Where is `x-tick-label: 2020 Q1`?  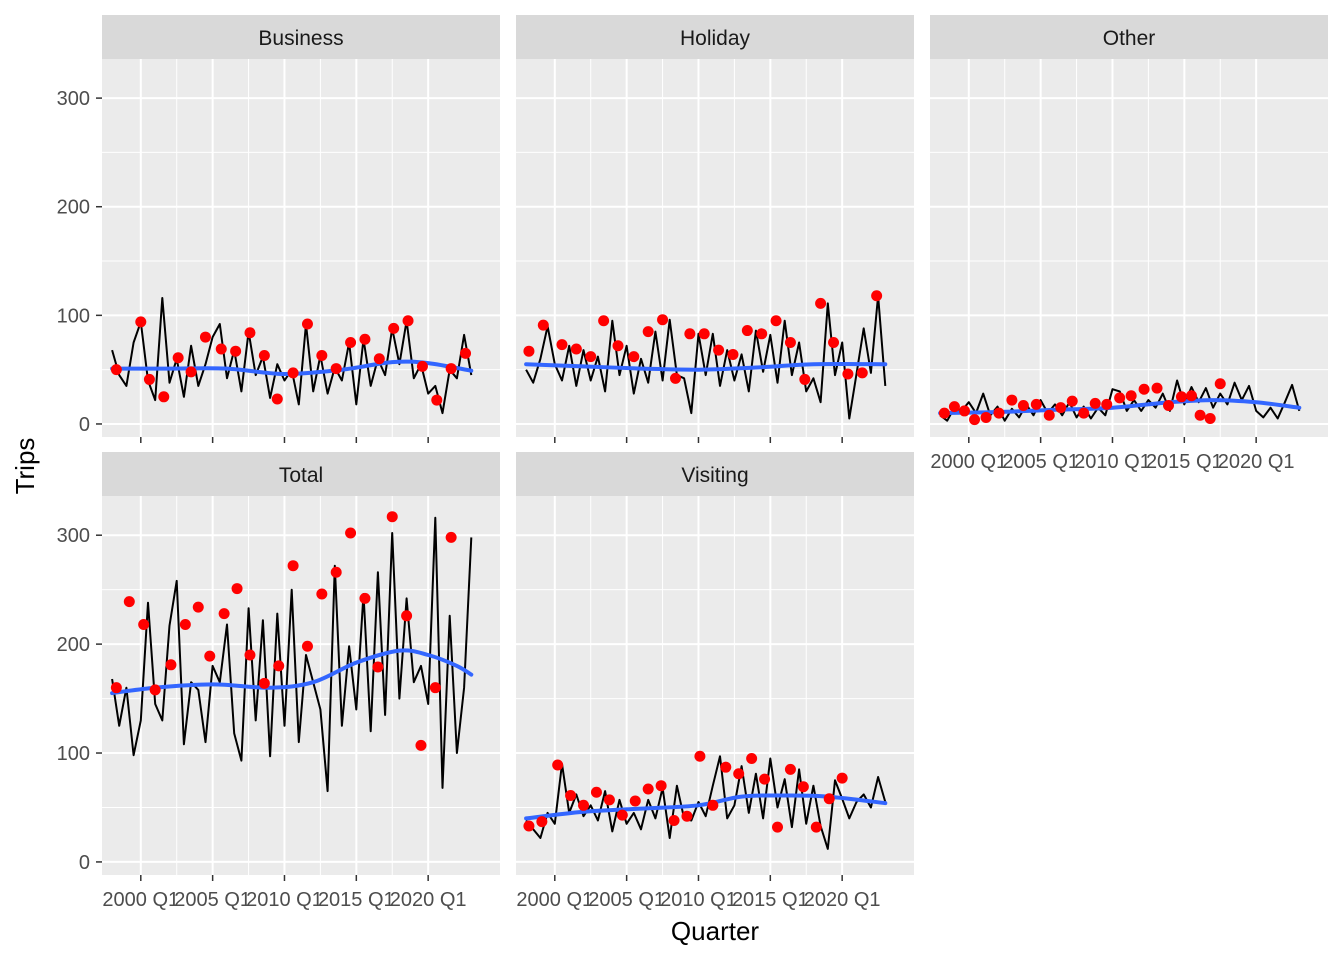
x-tick-label: 2020 Q1 is located at coordinates (1256, 462).